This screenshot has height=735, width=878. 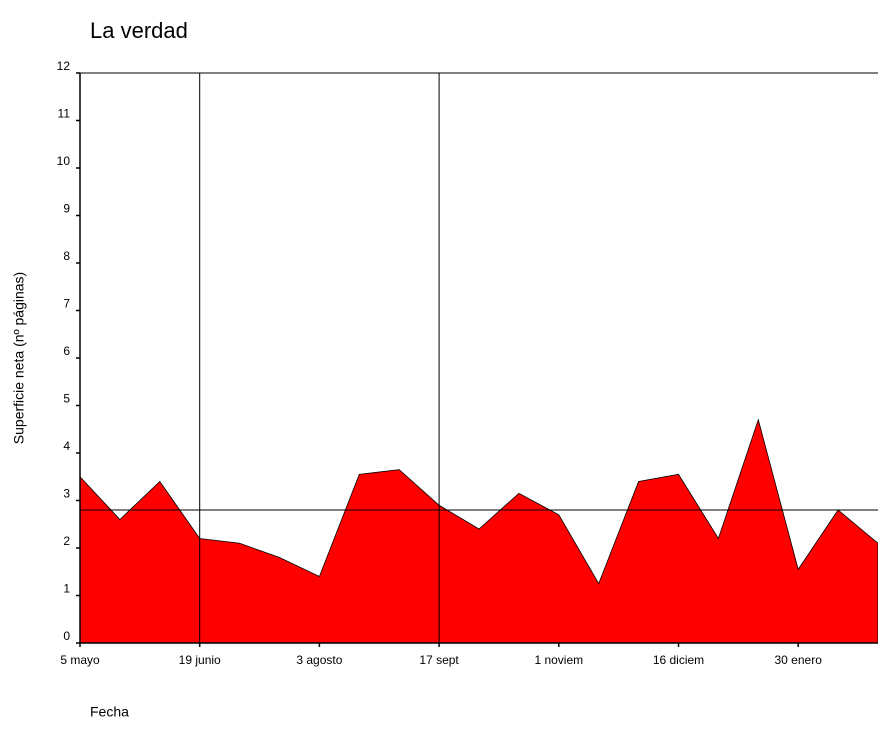 What do you see at coordinates (66, 399) in the screenshot?
I see `y-tick-label: 5` at bounding box center [66, 399].